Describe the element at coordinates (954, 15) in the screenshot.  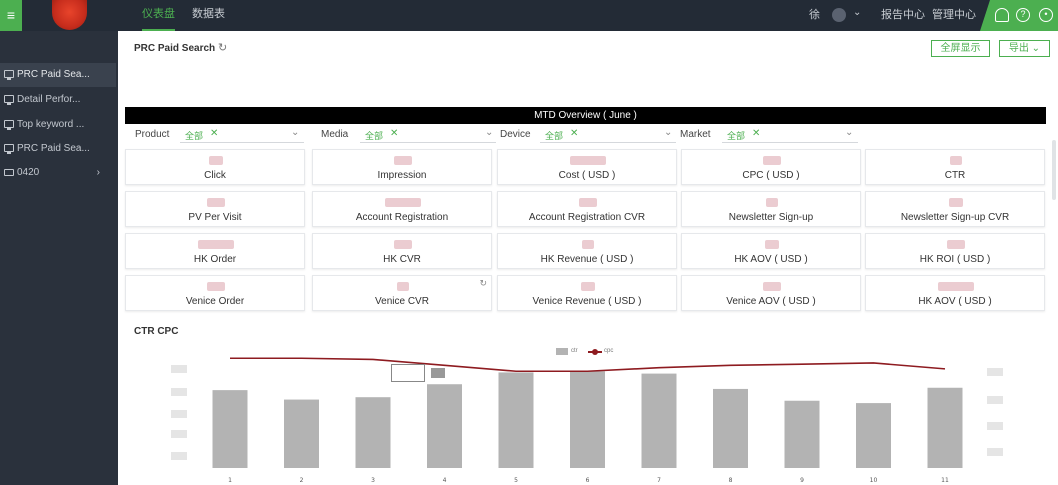
I see `admin-center-link: 管理中心` at that location.